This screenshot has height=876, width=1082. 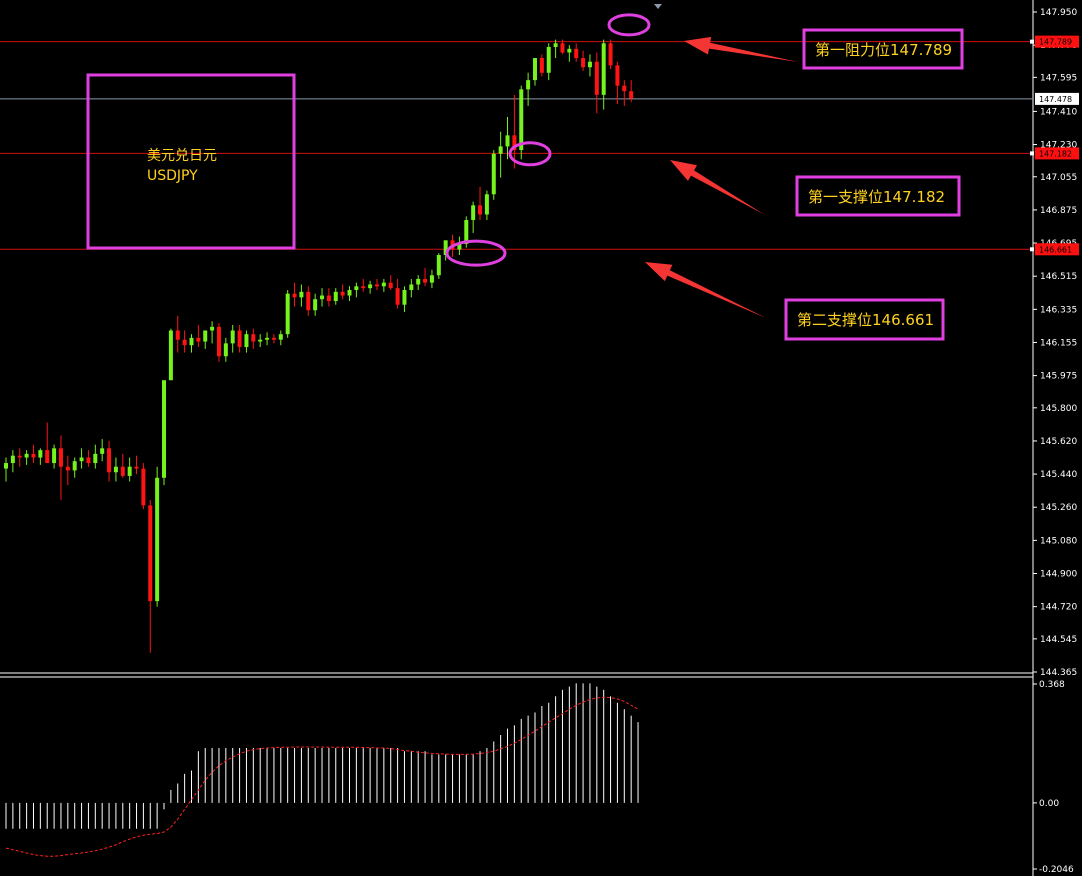 What do you see at coordinates (1055, 42) in the screenshot?
I see `price-tag-label: 147.789` at bounding box center [1055, 42].